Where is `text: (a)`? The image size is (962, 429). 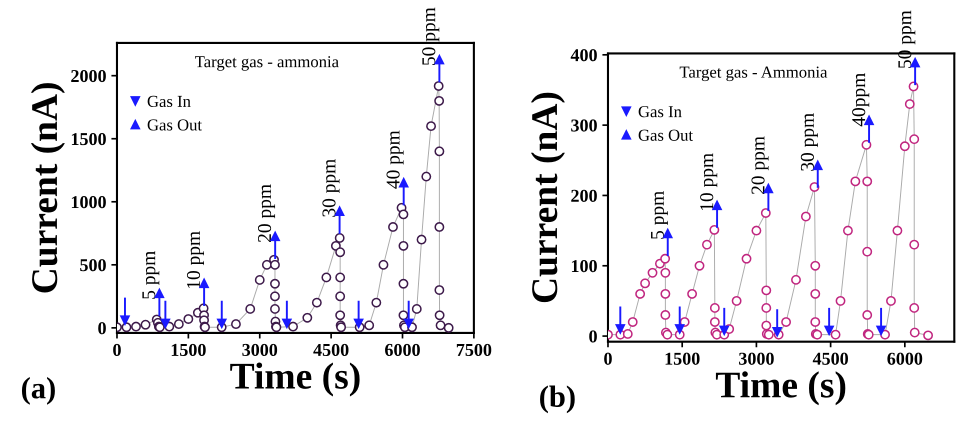 text: (a) is located at coordinates (38, 391).